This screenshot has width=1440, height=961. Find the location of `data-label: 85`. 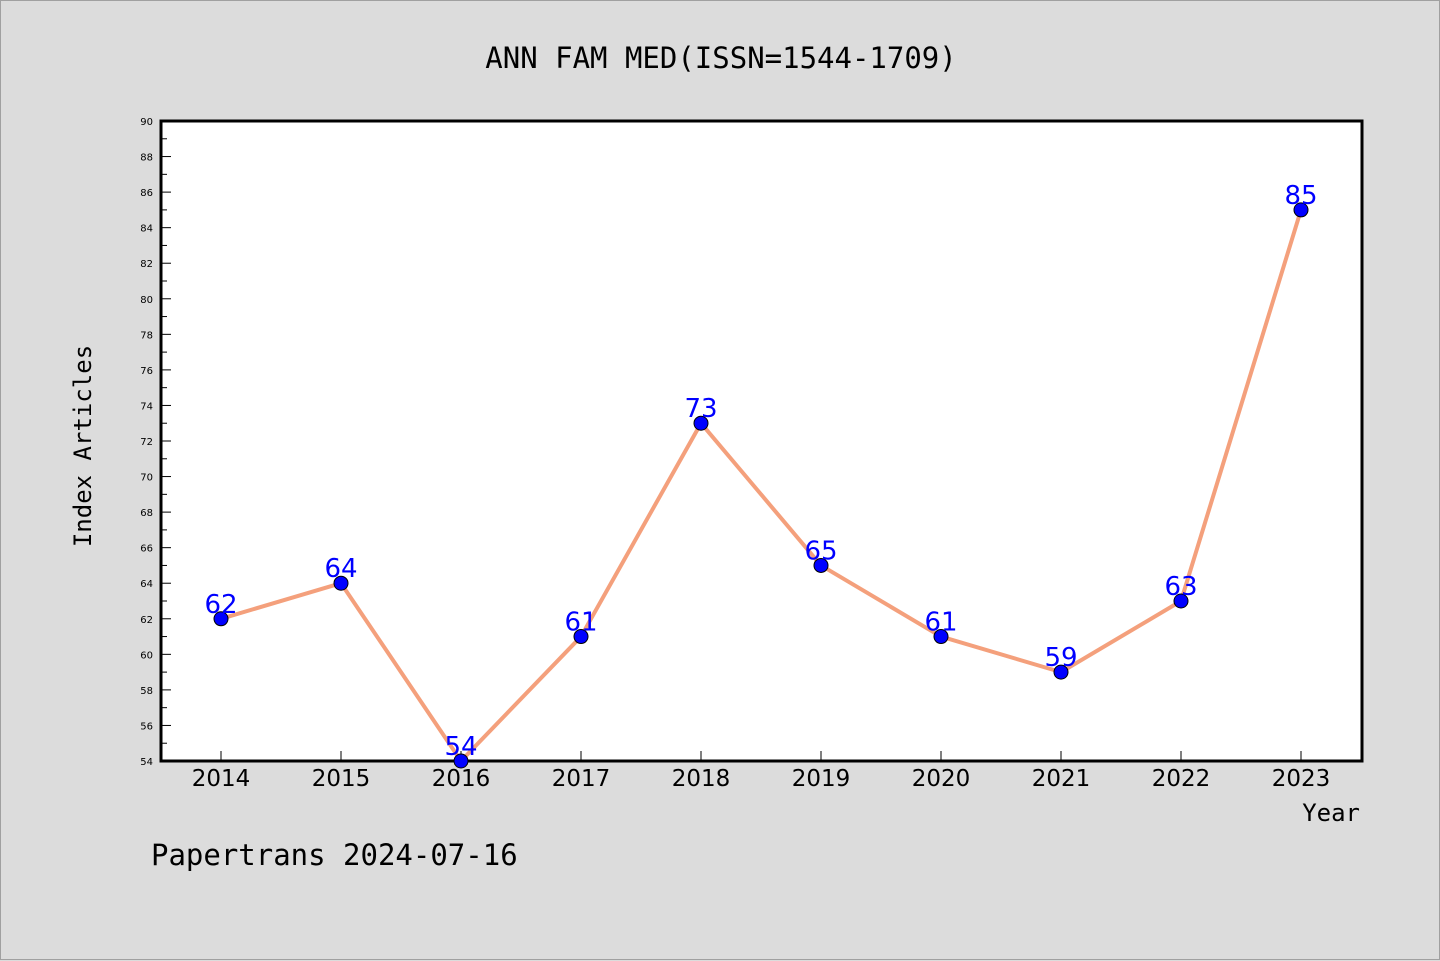

data-label: 85 is located at coordinates (1300, 196).